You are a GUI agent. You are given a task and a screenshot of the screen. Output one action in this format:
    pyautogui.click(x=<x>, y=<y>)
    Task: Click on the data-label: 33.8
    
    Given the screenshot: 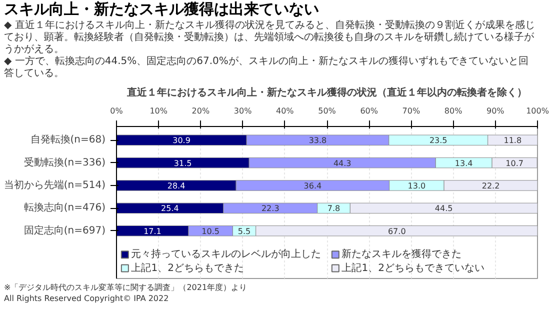 What is the action you would take?
    pyautogui.click(x=317, y=141)
    